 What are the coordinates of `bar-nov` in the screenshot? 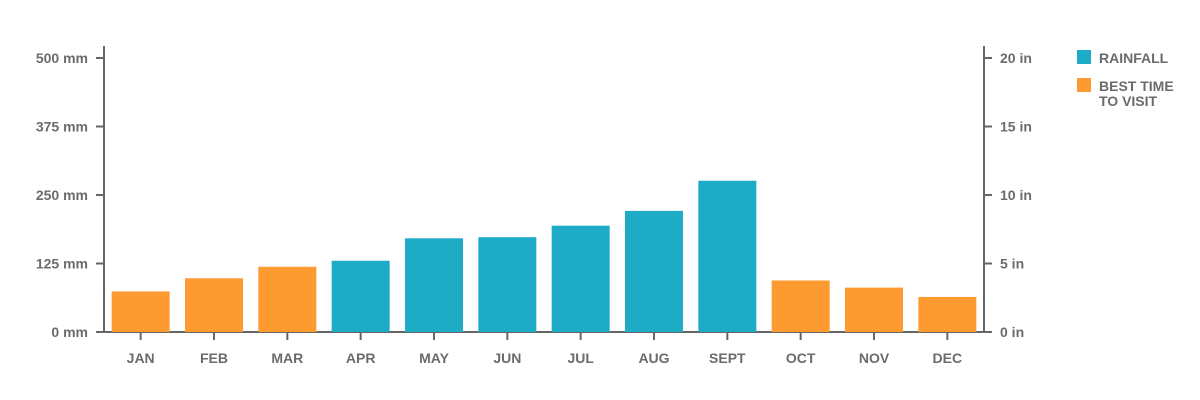 It's located at (874, 309).